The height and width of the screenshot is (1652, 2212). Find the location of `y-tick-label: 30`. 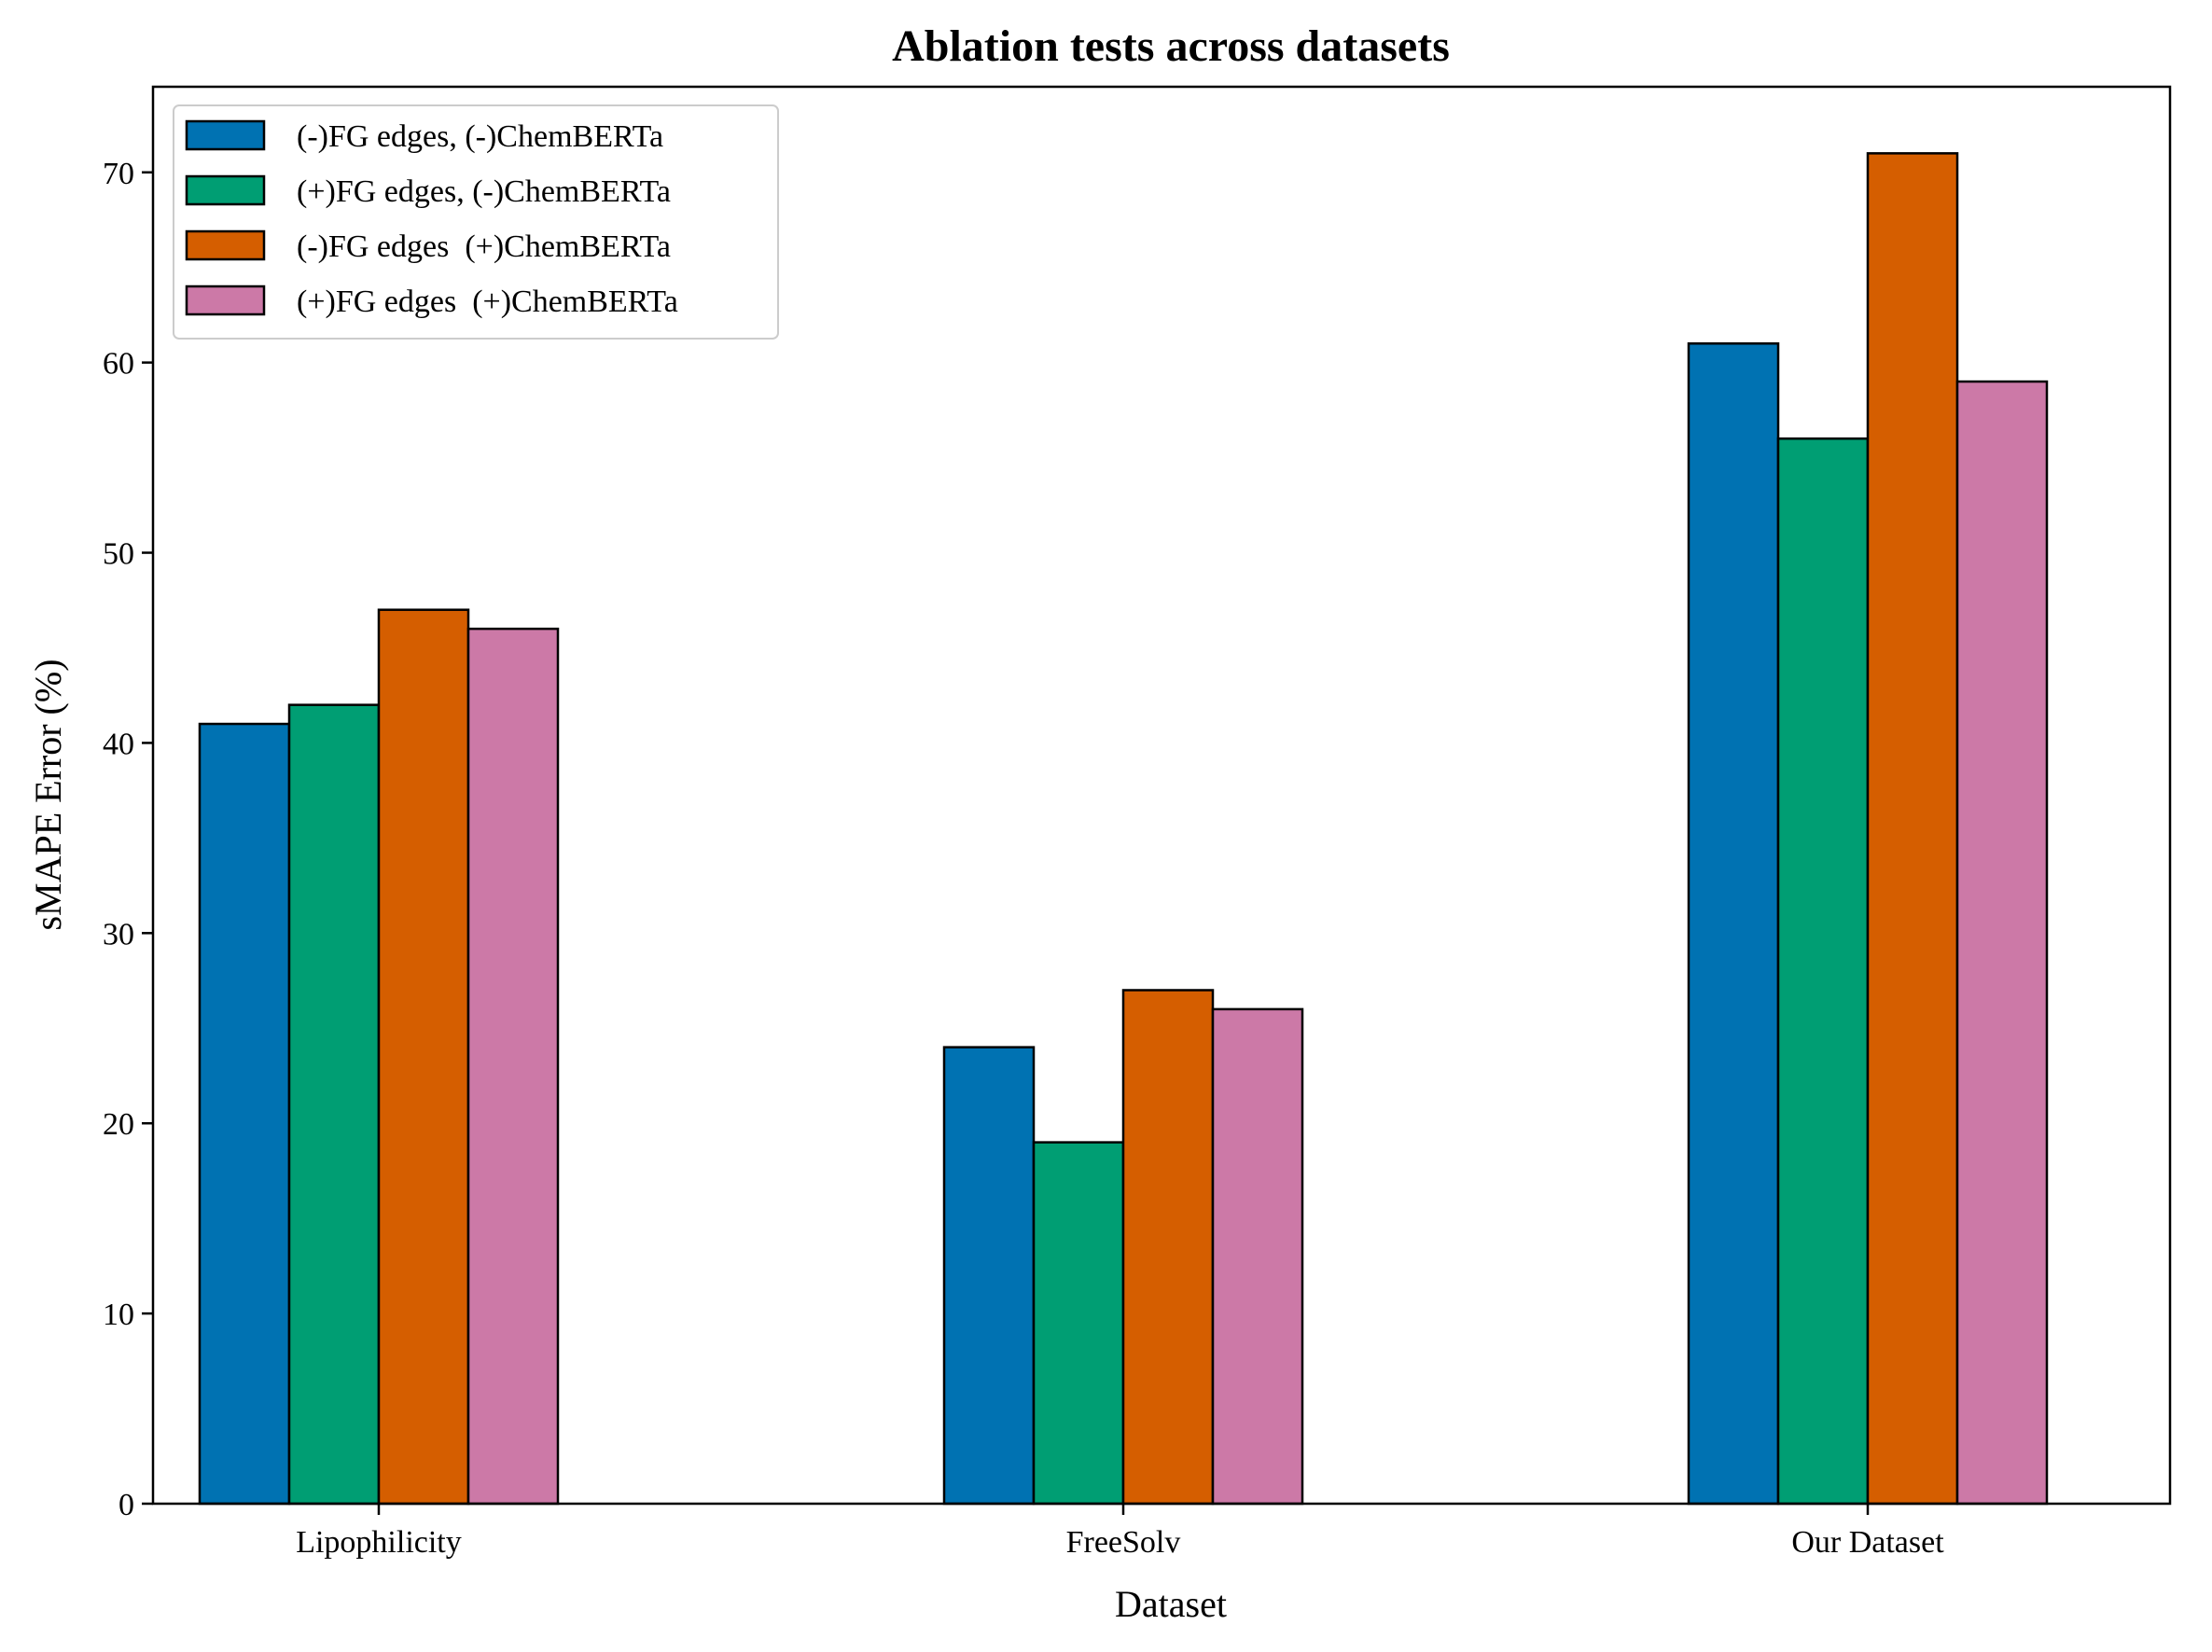

y-tick-label: 30 is located at coordinates (119, 934).